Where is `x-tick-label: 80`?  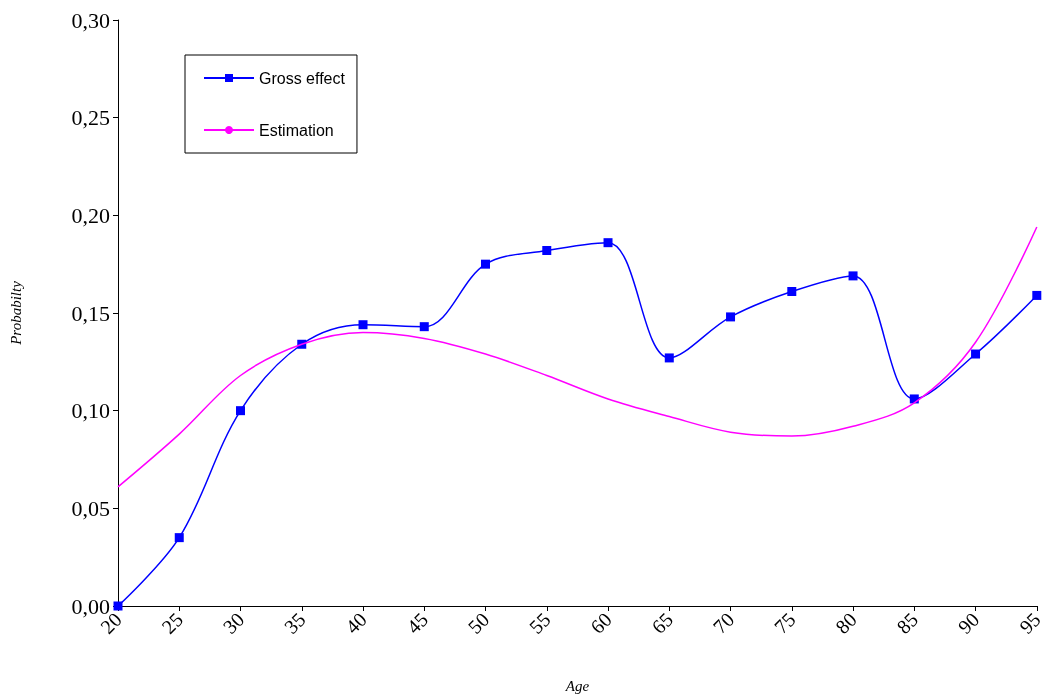 x-tick-label: 80 is located at coordinates (846, 623).